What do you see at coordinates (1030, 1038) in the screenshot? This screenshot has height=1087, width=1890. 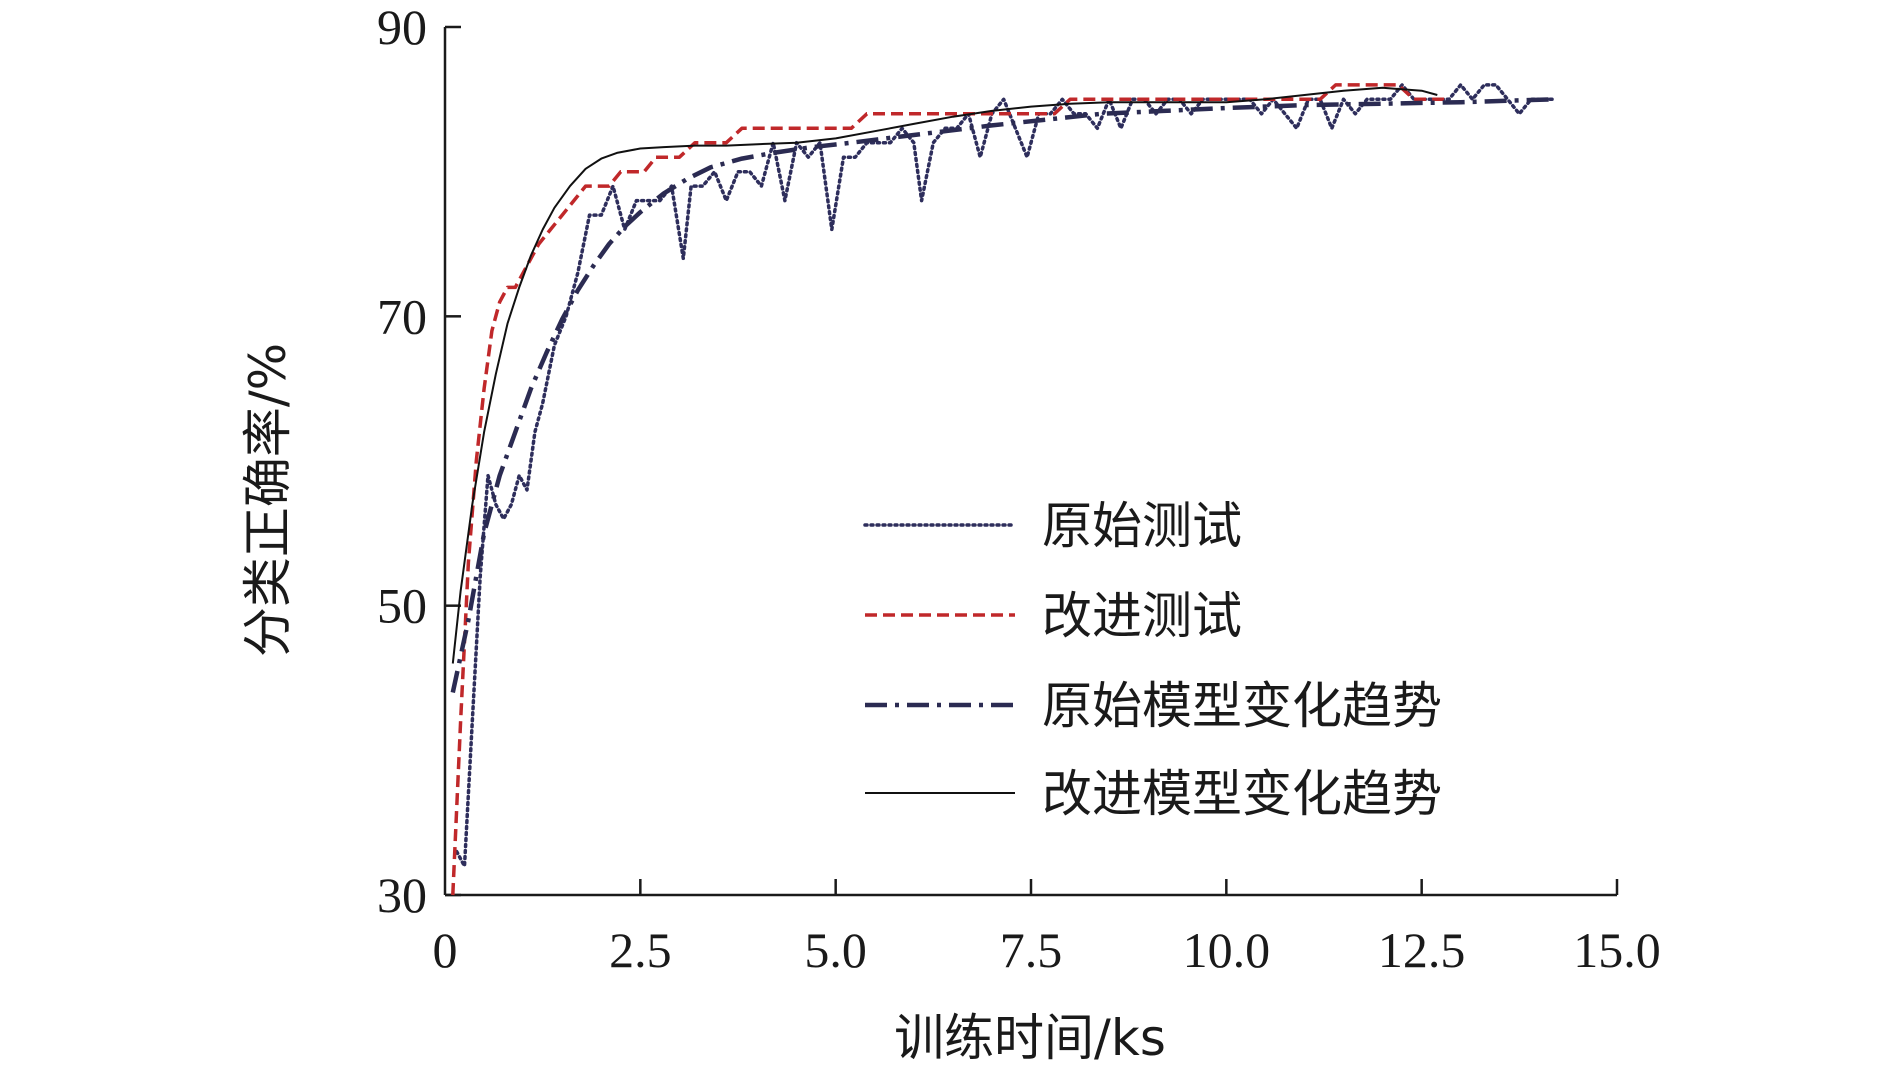 I see `x-axis-title: 训练时间/ks` at bounding box center [1030, 1038].